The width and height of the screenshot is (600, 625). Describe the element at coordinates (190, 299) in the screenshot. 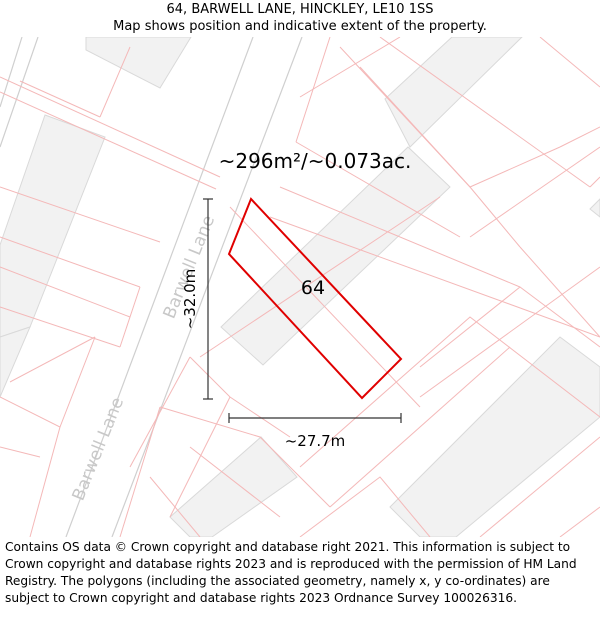

I see `height-label: ~32.0m` at that location.